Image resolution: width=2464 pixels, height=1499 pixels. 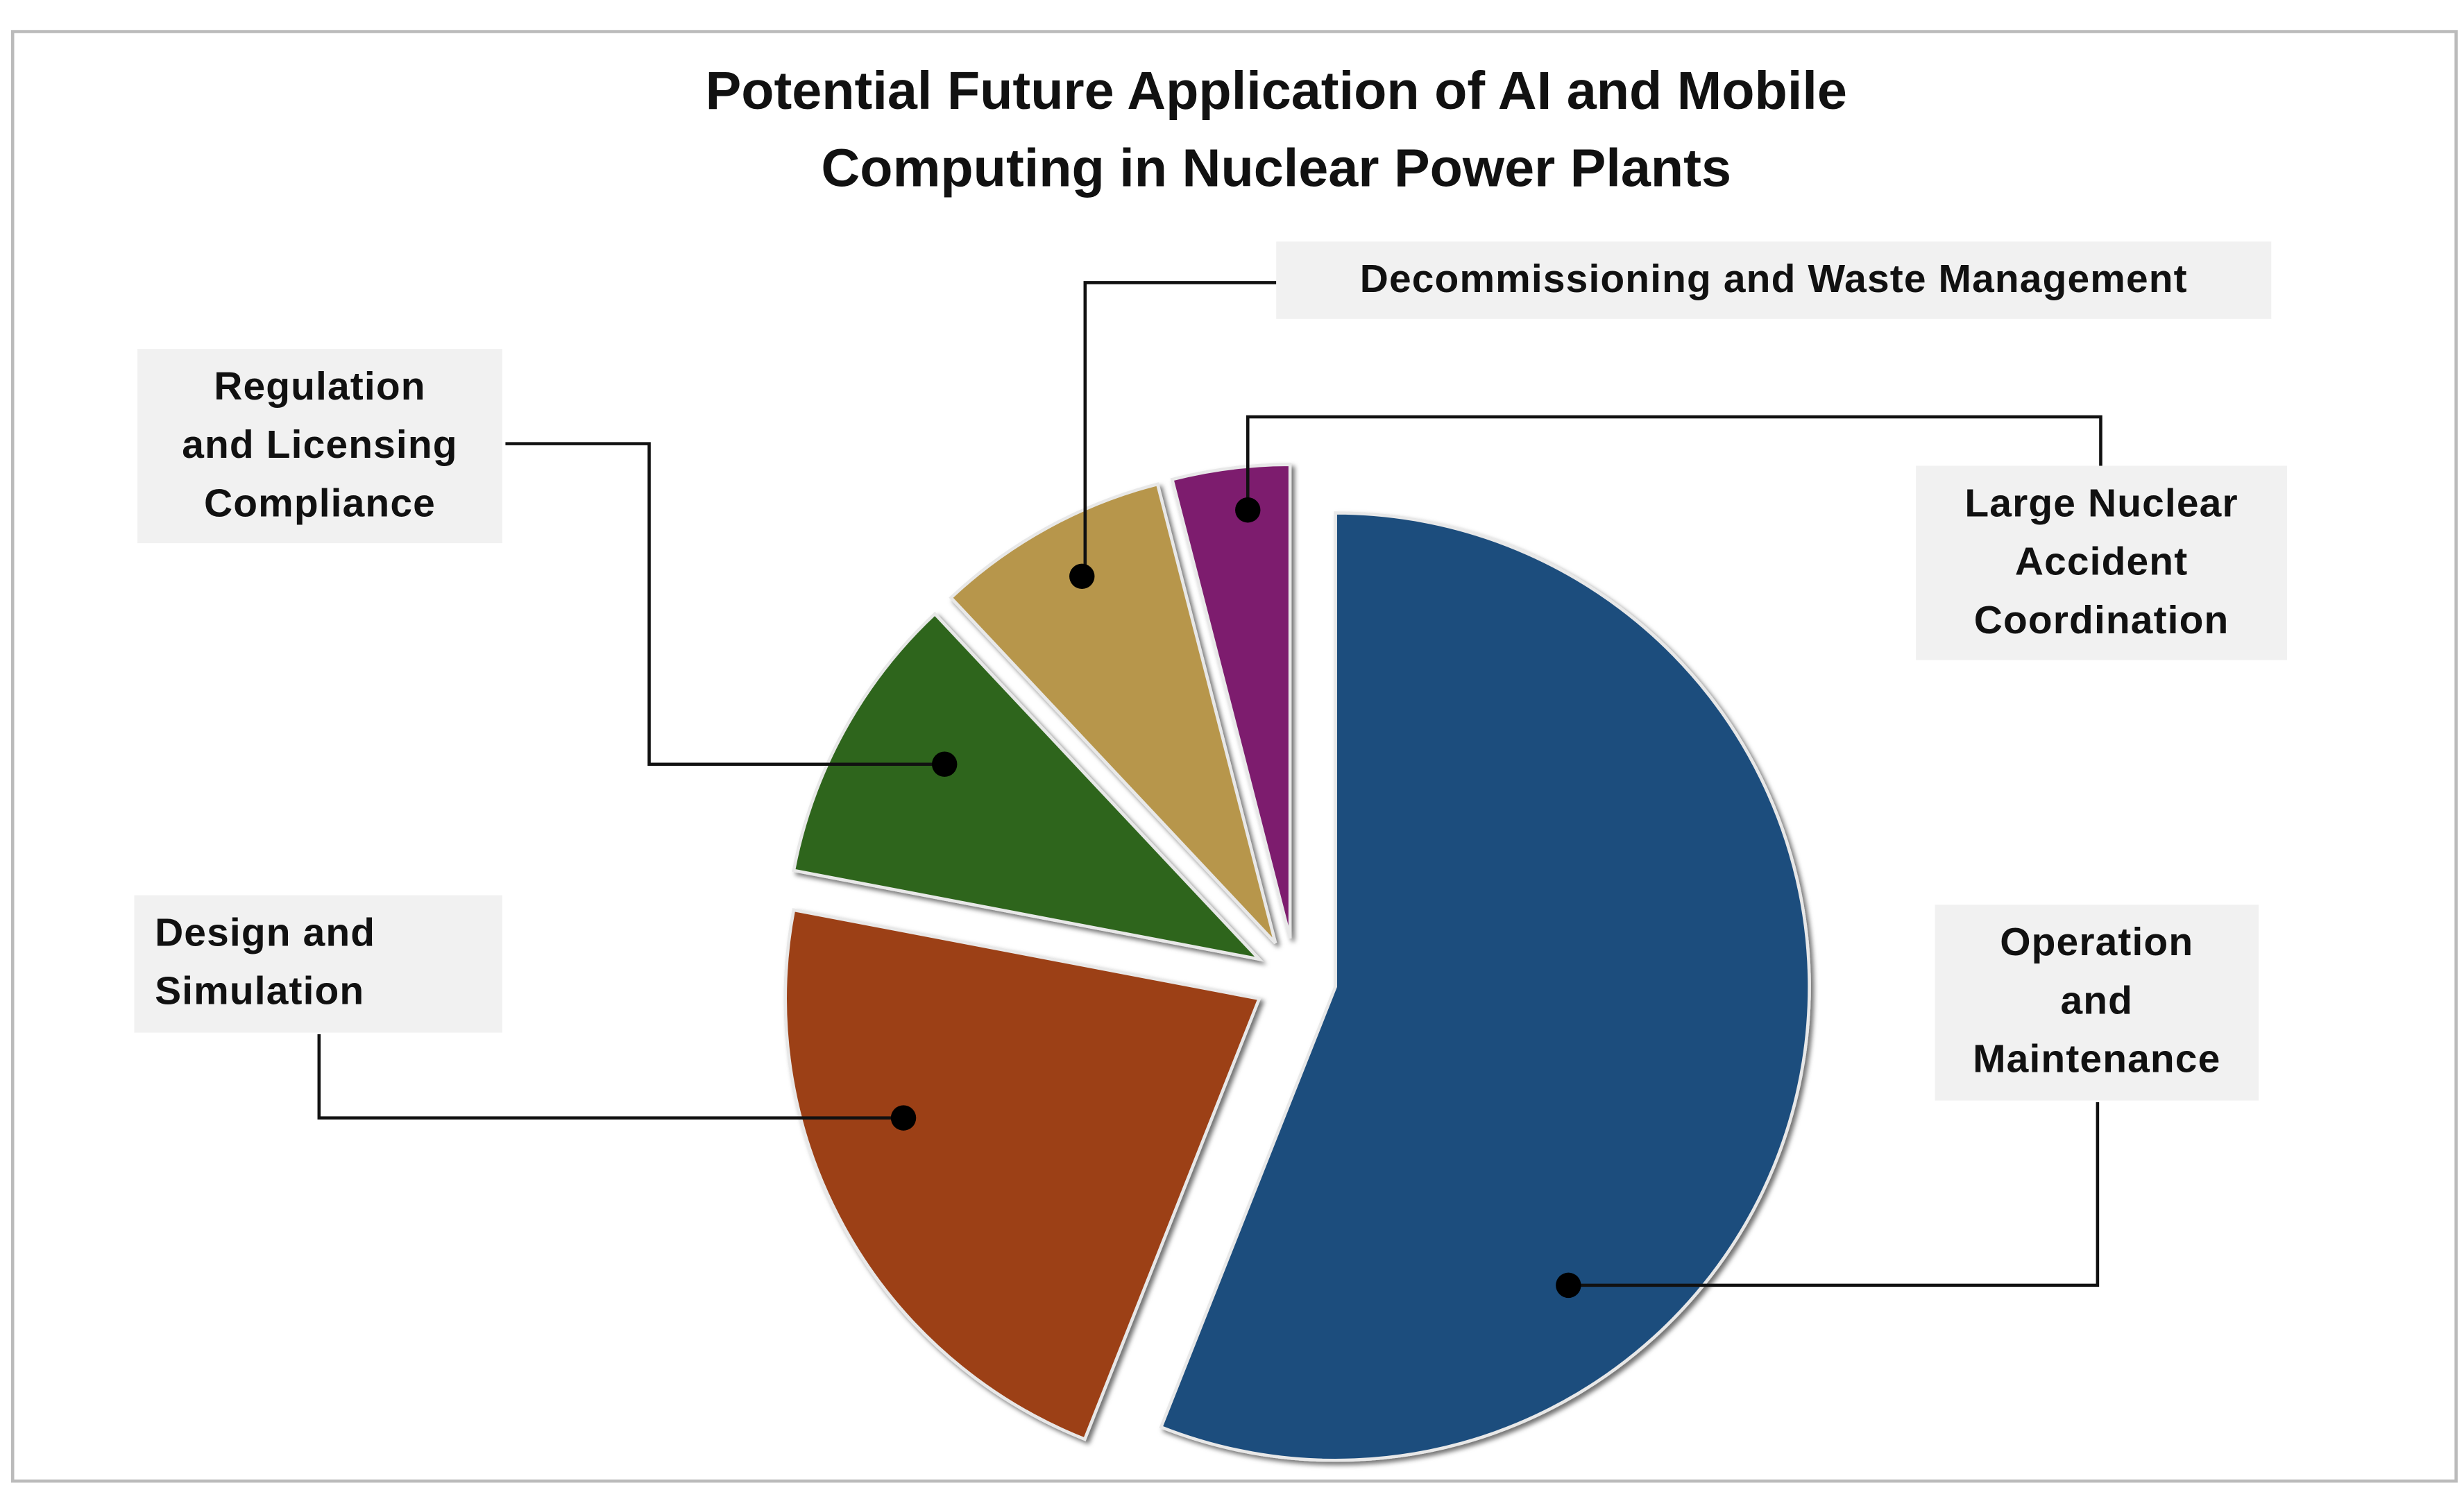 I want to click on slice-label: Large Nuclear Accident Coordination, so click(x=2102, y=562).